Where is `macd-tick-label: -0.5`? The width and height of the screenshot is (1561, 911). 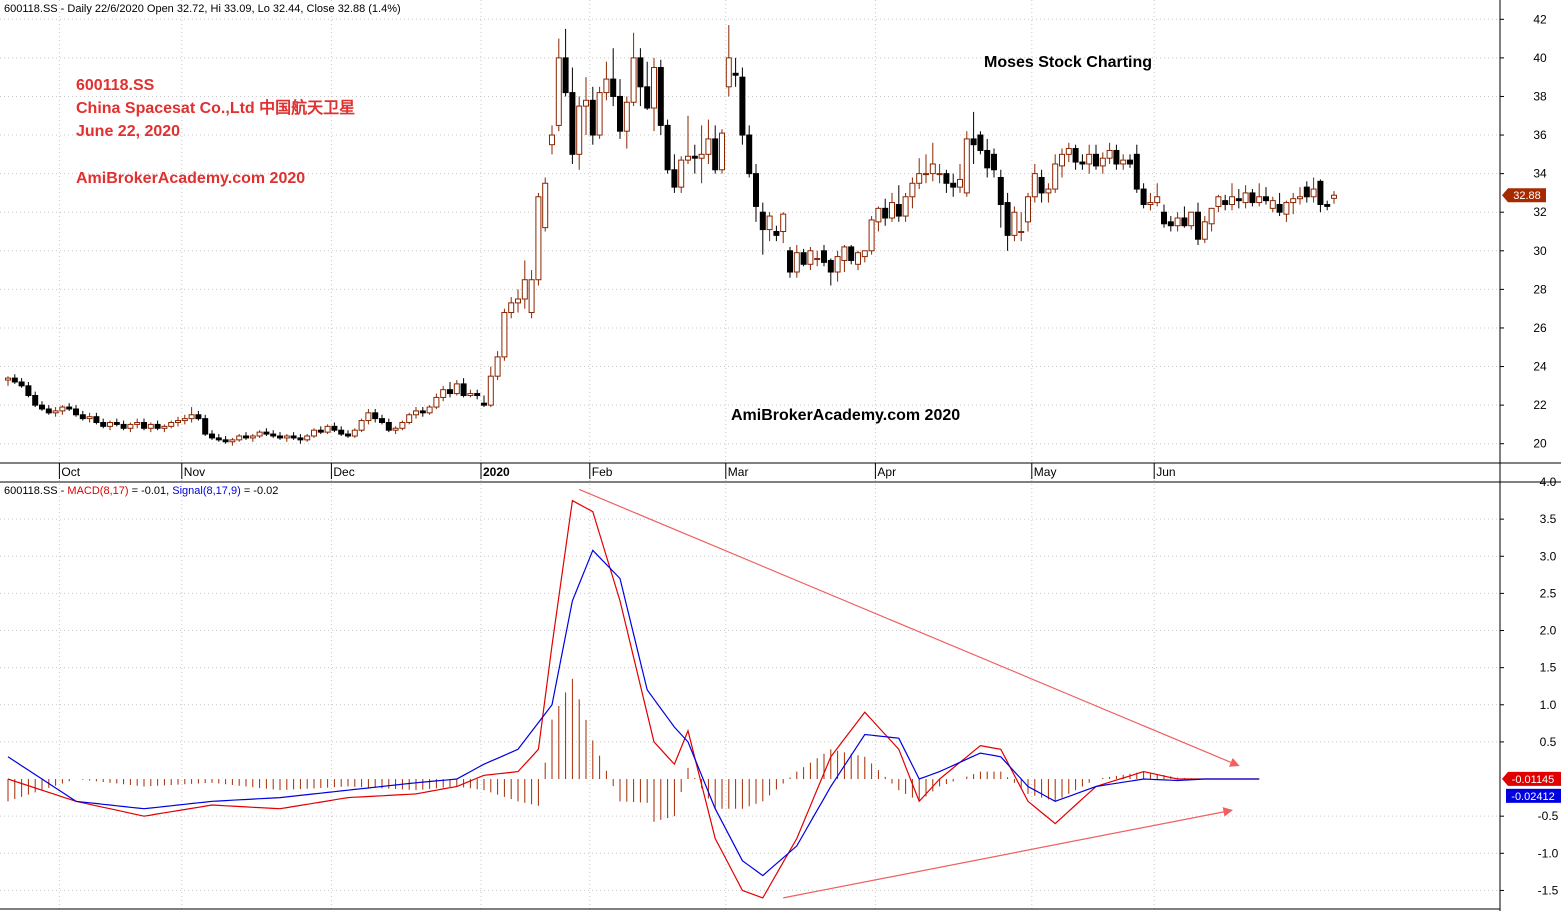
macd-tick-label: -0.5 is located at coordinates (1548, 816).